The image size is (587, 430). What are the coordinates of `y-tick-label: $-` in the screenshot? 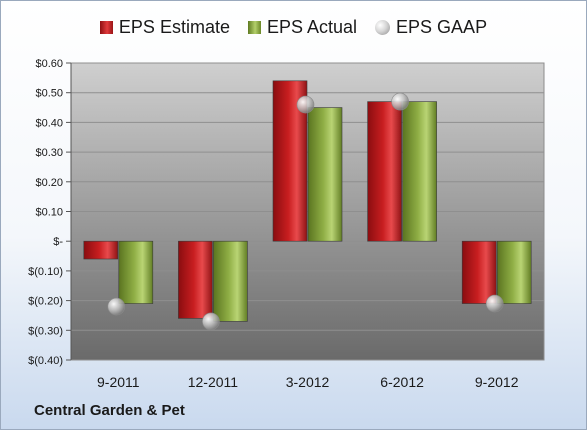 It's located at (58, 242).